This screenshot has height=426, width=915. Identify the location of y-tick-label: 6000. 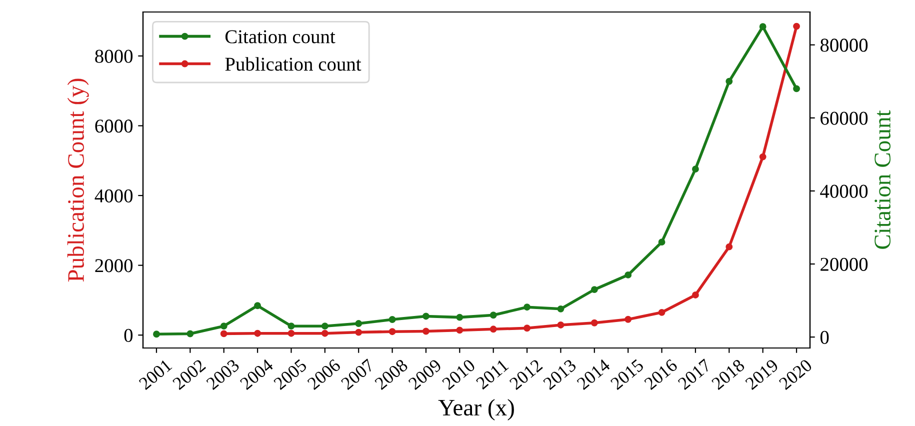
(114, 126).